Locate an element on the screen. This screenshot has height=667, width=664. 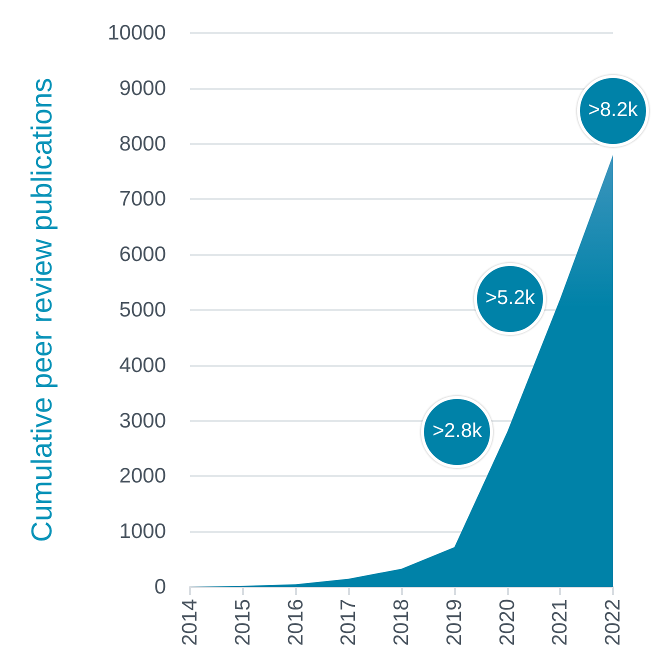
x-tick-label: 2014 is located at coordinates (190, 622).